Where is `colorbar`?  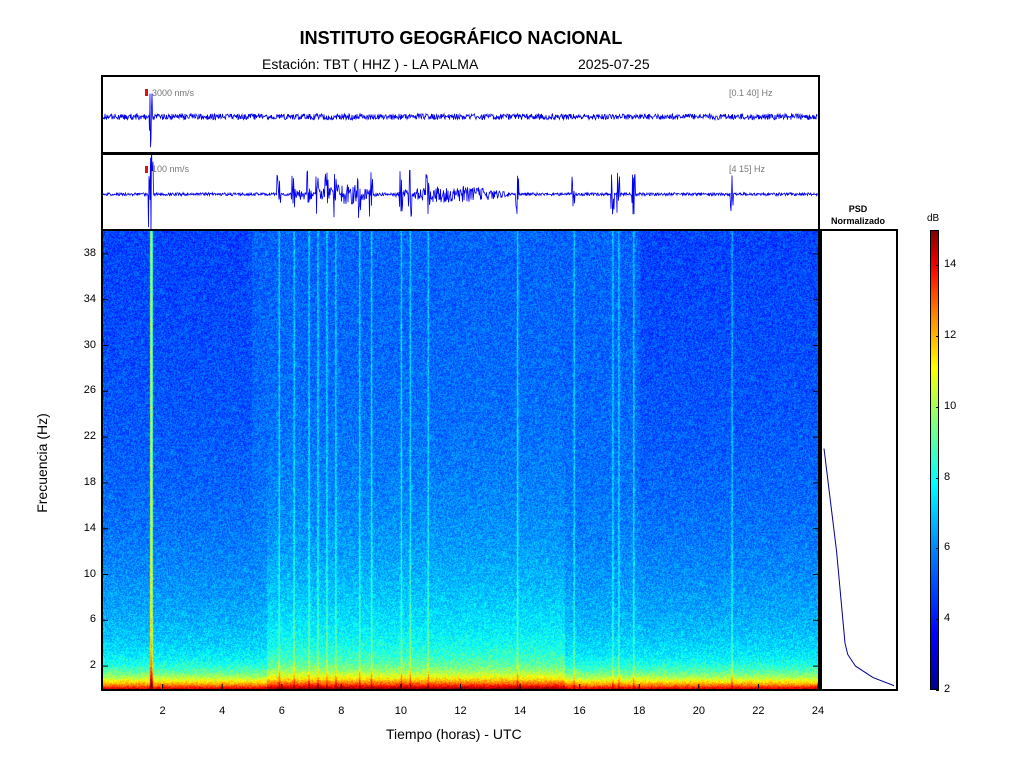
colorbar is located at coordinates (934, 460).